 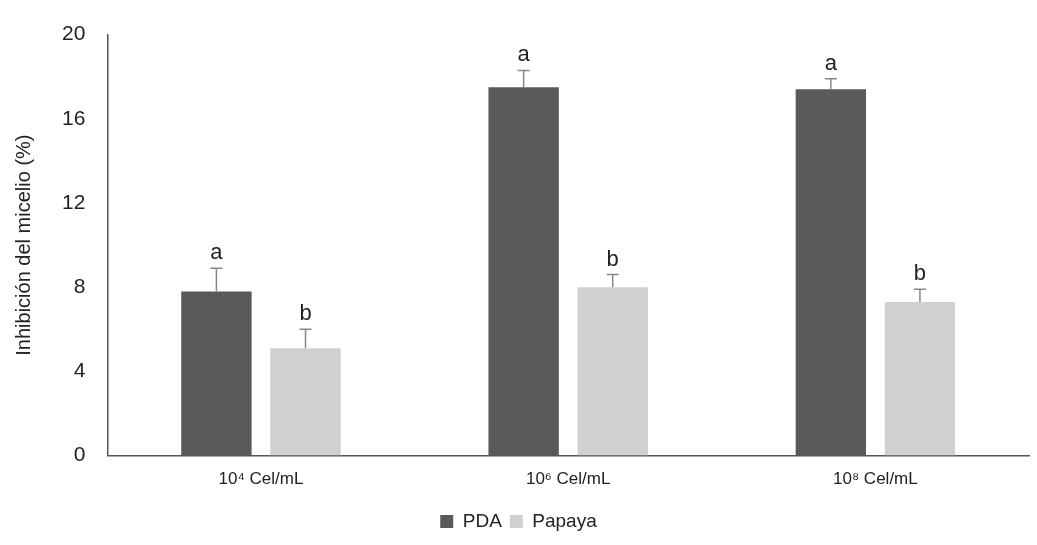 I want to click on y-axis-title: Inhibición del micelio (%), so click(x=22, y=245).